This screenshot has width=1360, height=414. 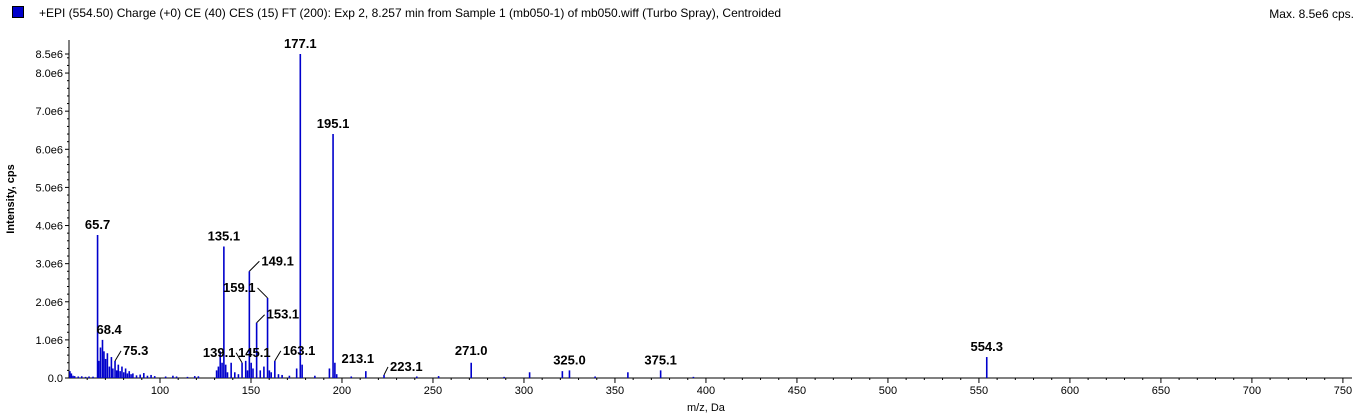 I want to click on y-tick-label: 2.0e6, so click(x=49, y=303).